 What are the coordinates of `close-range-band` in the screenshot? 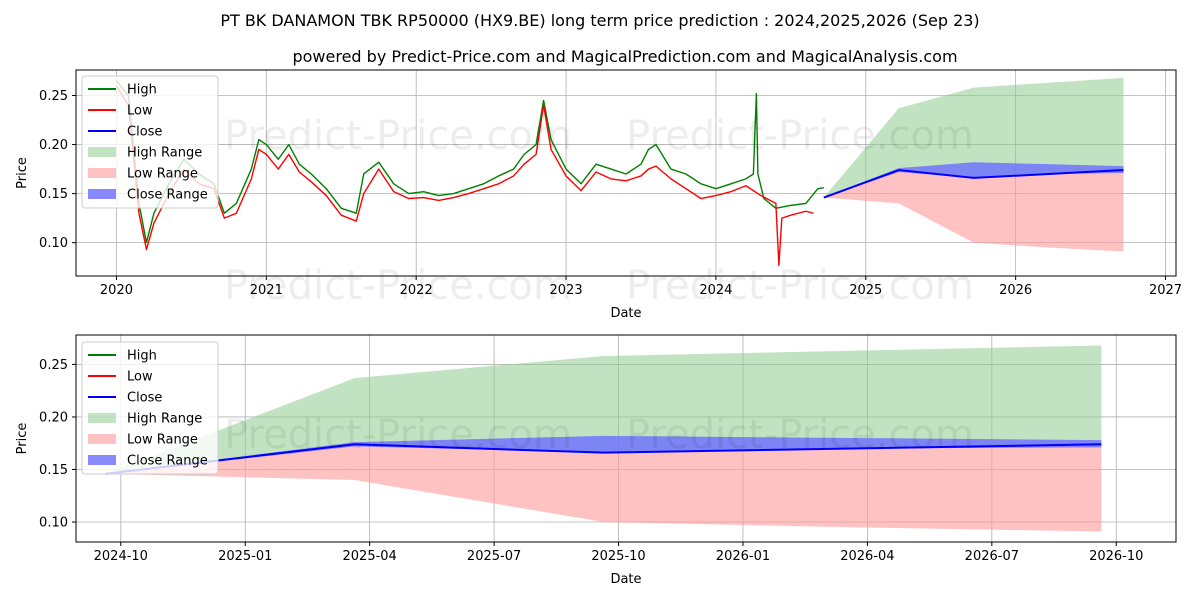 It's located at (603, 454).